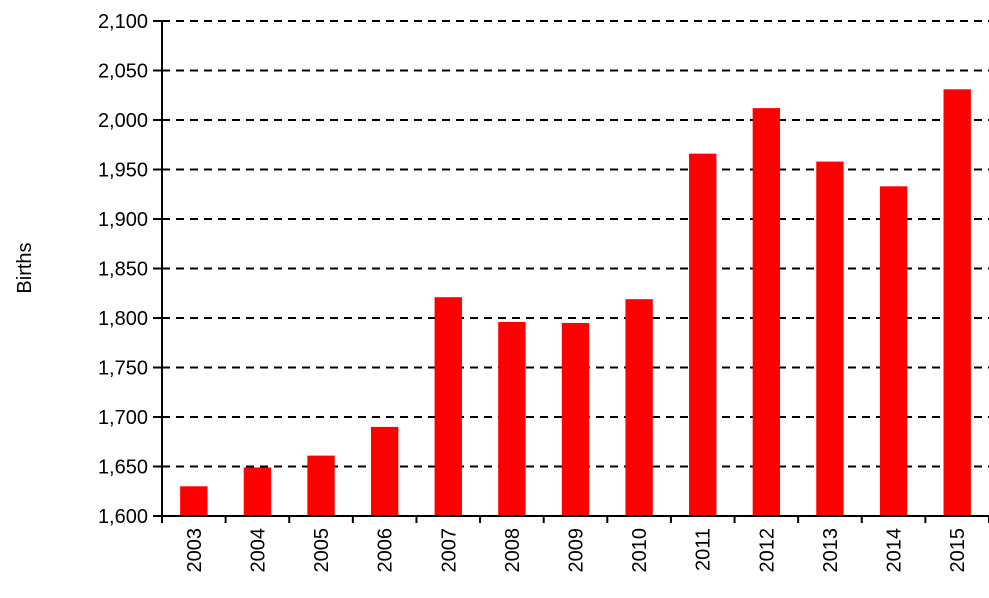 Image resolution: width=989 pixels, height=598 pixels. Describe the element at coordinates (384, 471) in the screenshot. I see `bar-2006` at that location.